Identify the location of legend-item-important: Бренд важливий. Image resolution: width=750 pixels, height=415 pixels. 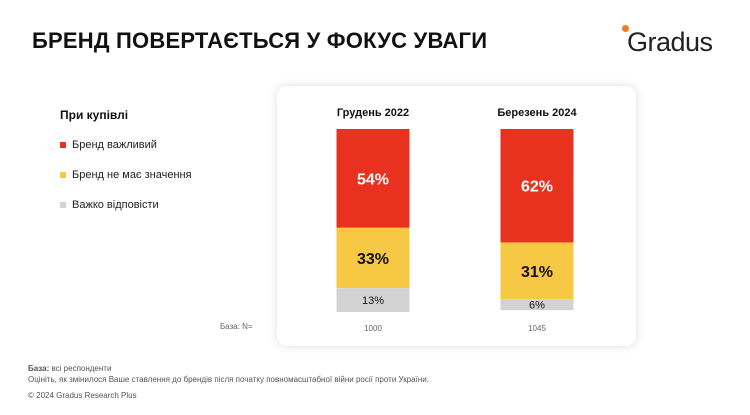
(126, 145).